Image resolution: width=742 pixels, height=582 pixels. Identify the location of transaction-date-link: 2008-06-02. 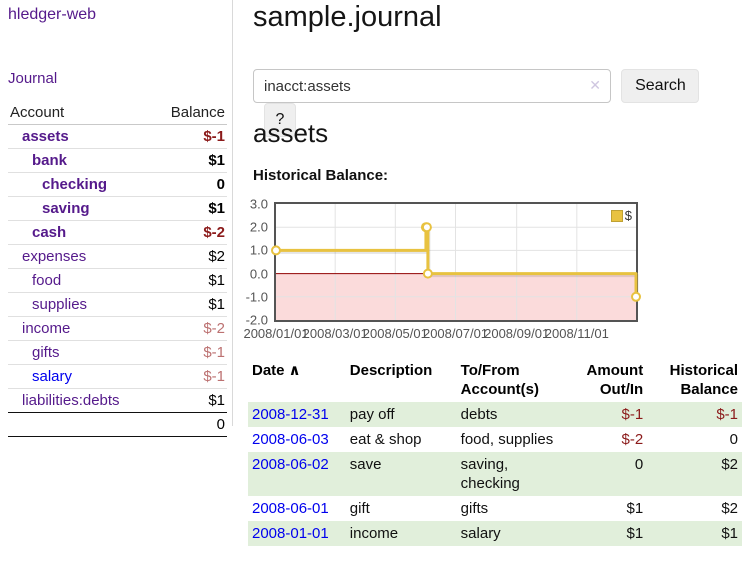
(290, 464).